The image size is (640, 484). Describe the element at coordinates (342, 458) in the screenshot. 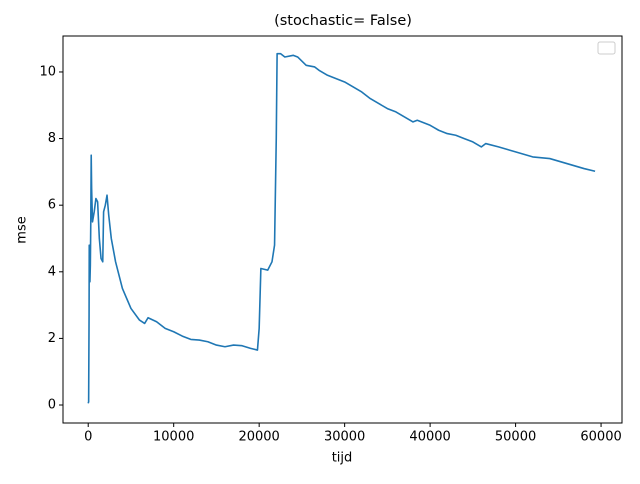

I see `x-axis-label: tijd` at that location.